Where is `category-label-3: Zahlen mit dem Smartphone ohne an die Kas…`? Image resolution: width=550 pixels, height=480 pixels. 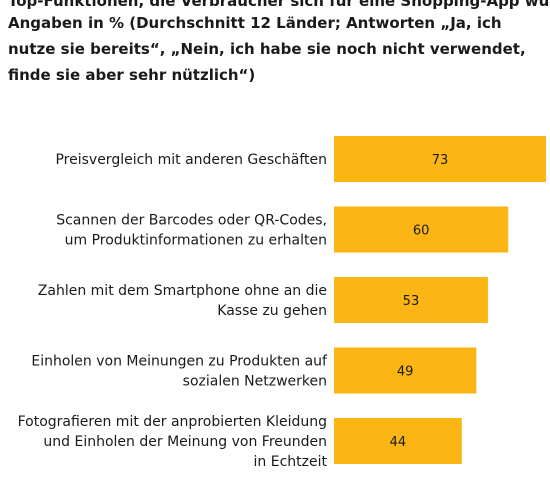
category-label-3: Zahlen mit dem Smartphone ohne an die Kas… is located at coordinates (182, 301).